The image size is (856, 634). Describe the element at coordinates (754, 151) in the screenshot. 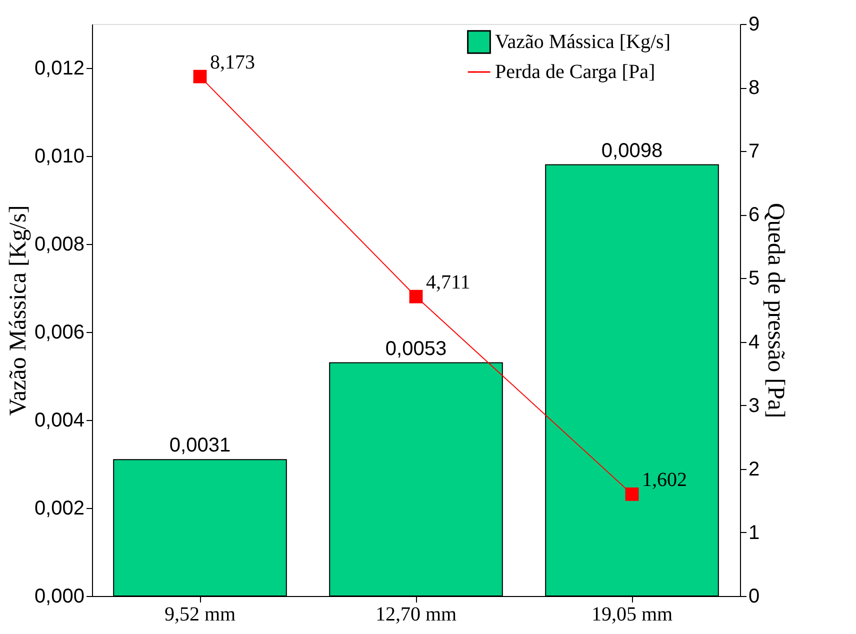

I see `y2-tick-label: 7` at that location.